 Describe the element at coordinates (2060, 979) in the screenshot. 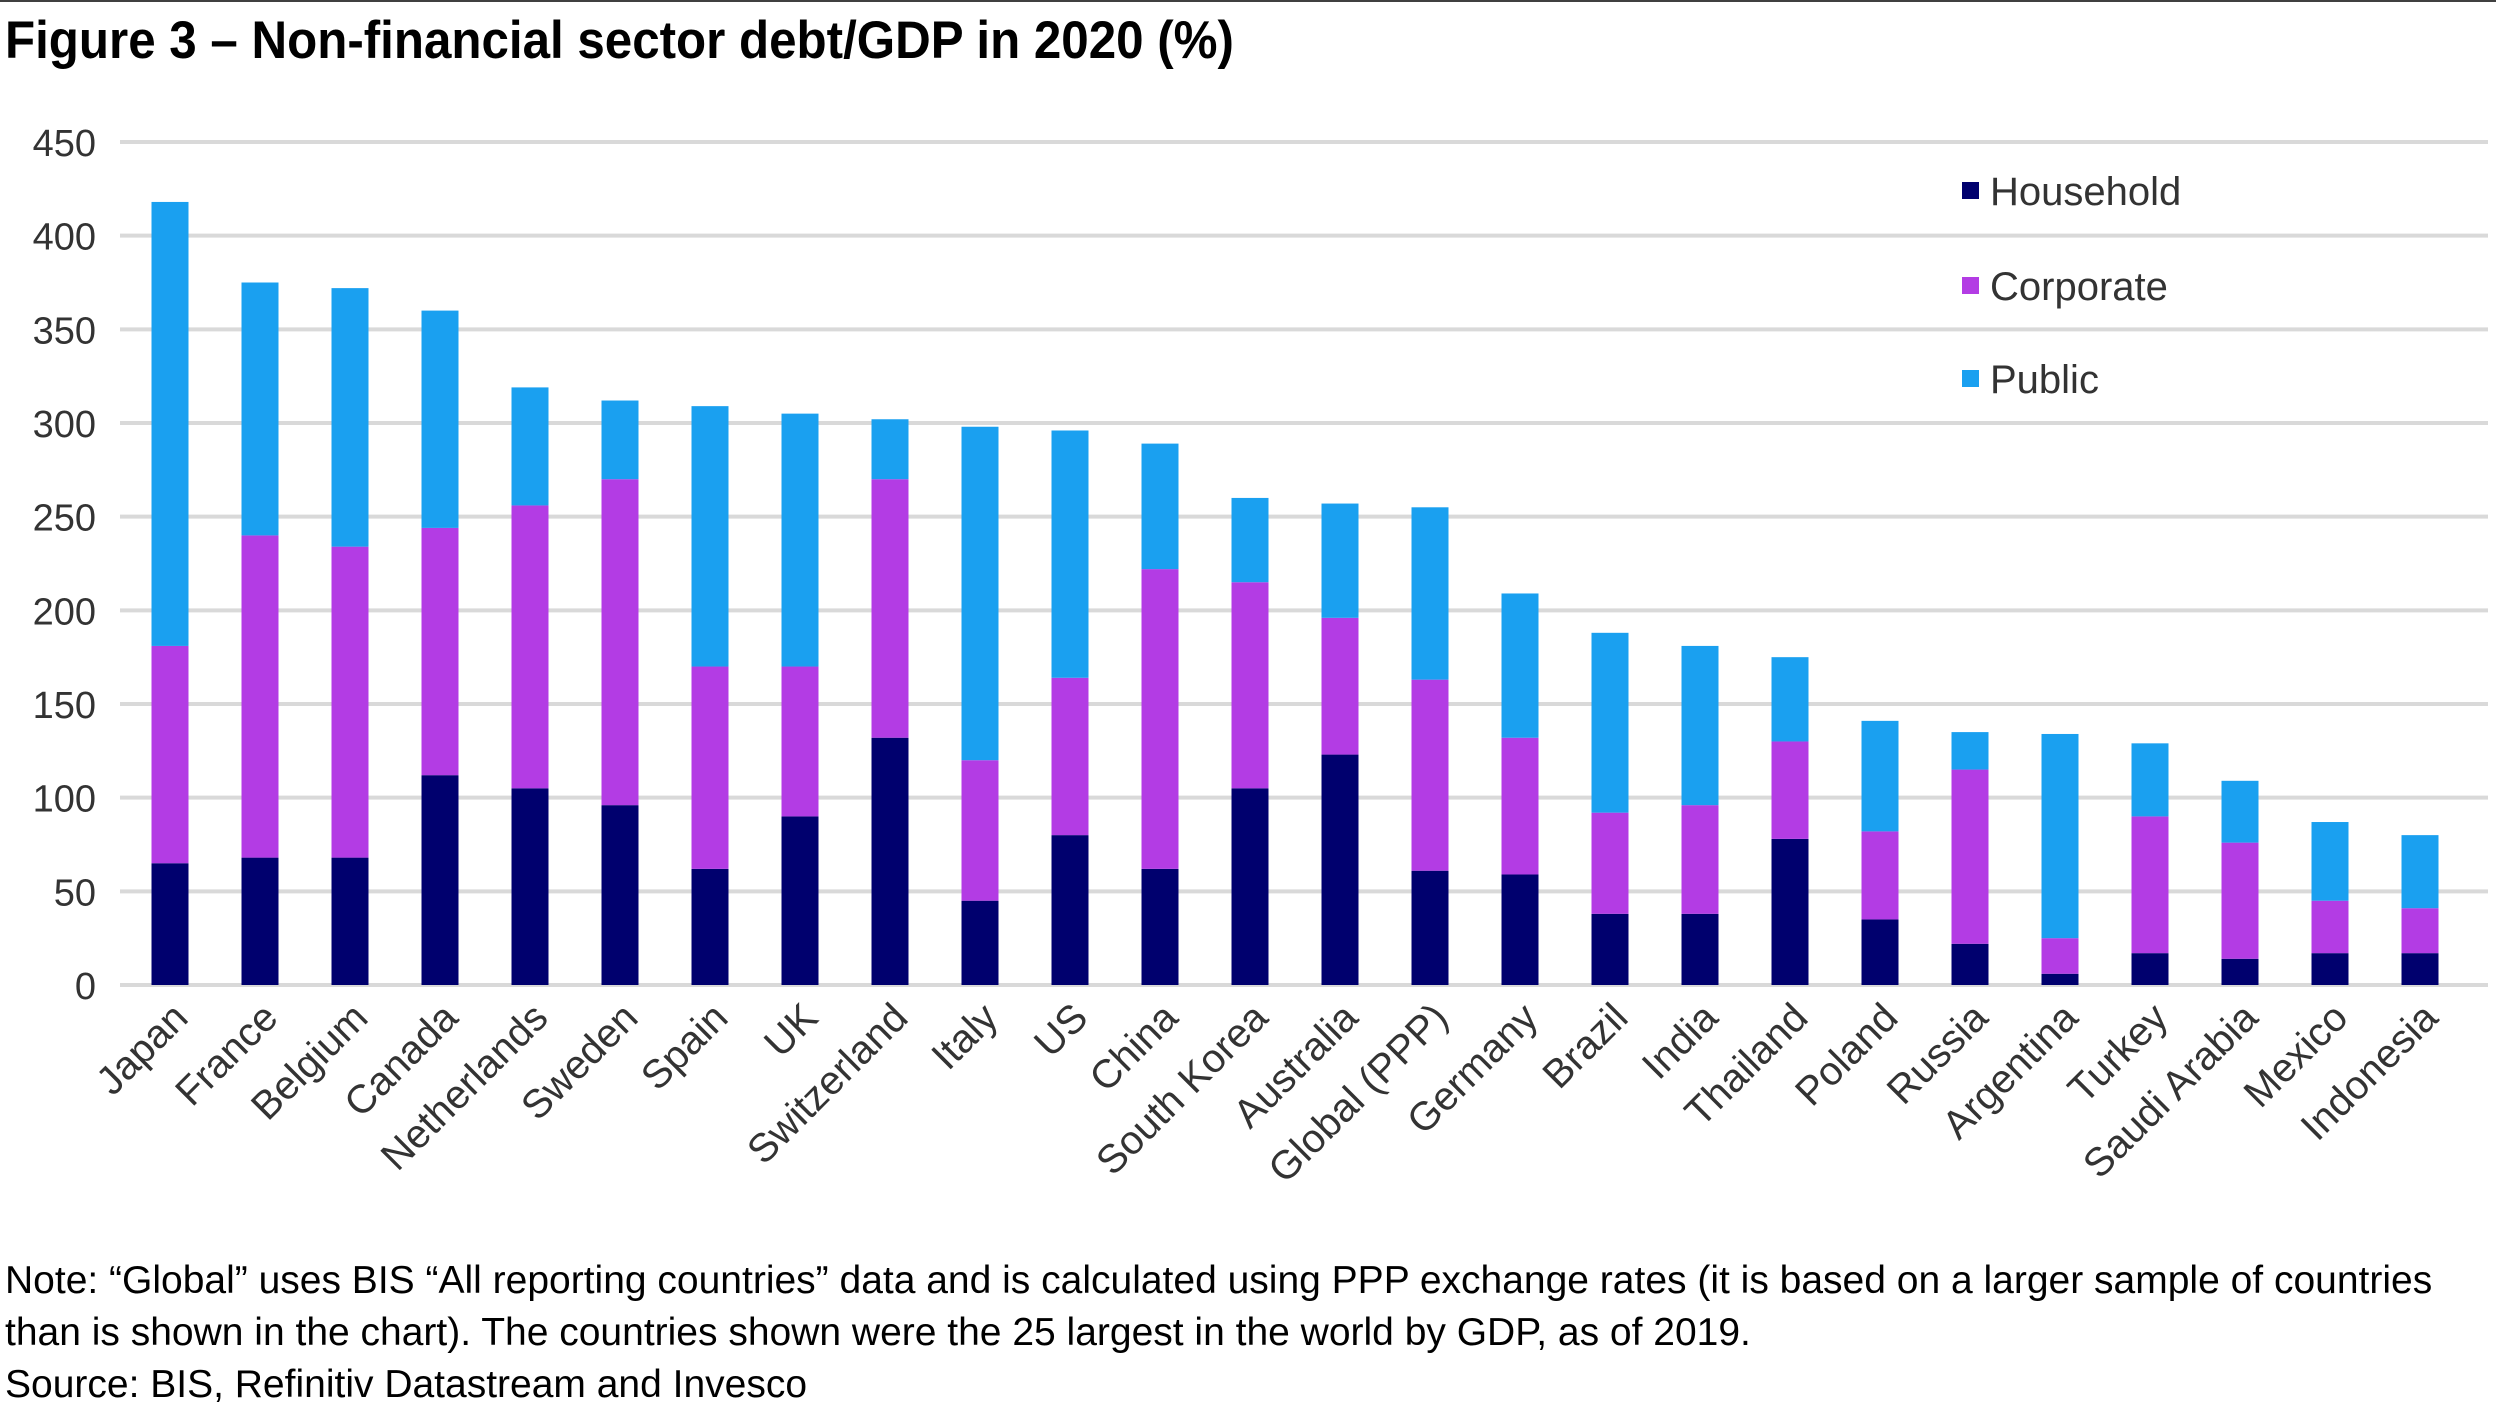

I see `bar-household-argentina` at that location.